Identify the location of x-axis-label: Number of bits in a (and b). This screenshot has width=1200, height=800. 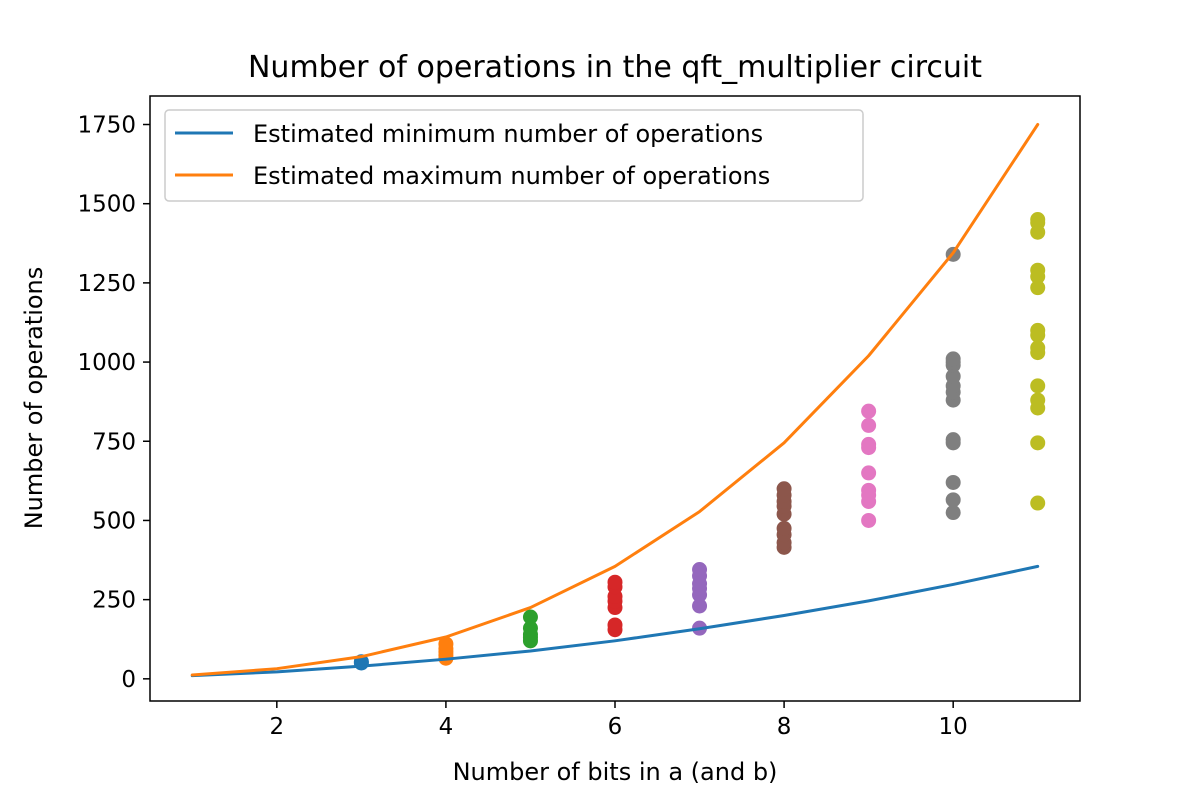
(615, 772).